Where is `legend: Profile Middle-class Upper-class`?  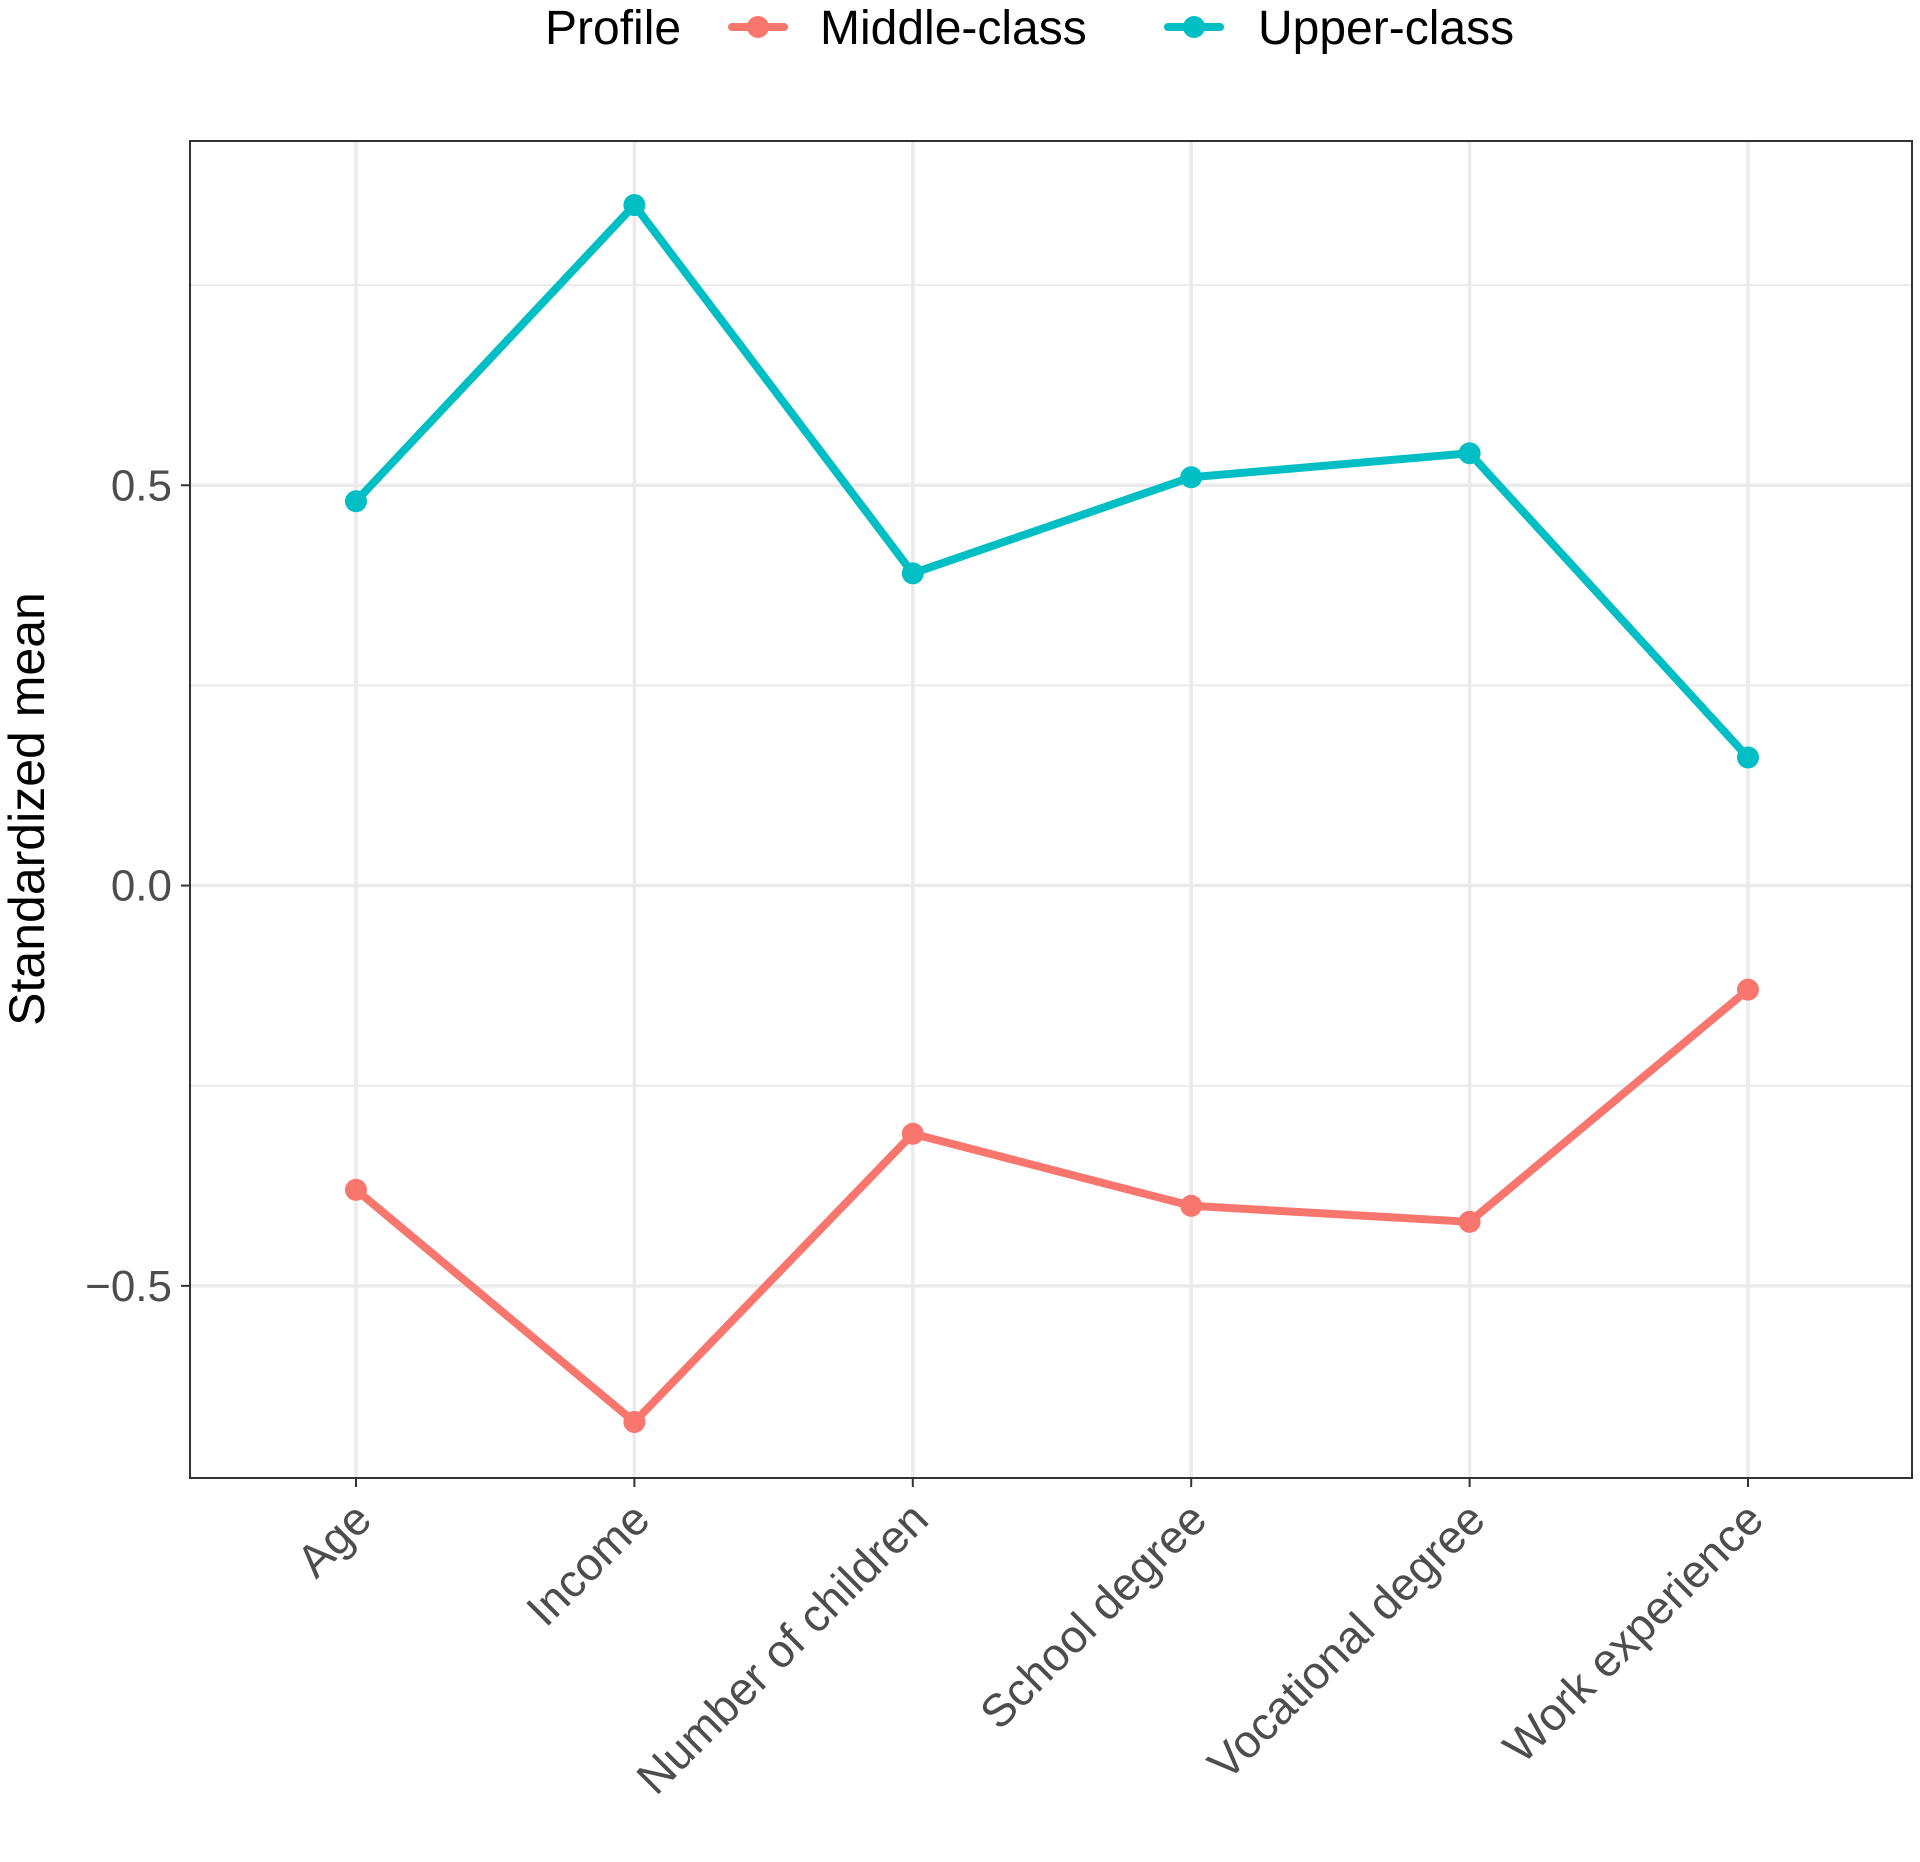
legend: Profile Middle-class Upper-class is located at coordinates (1029, 28).